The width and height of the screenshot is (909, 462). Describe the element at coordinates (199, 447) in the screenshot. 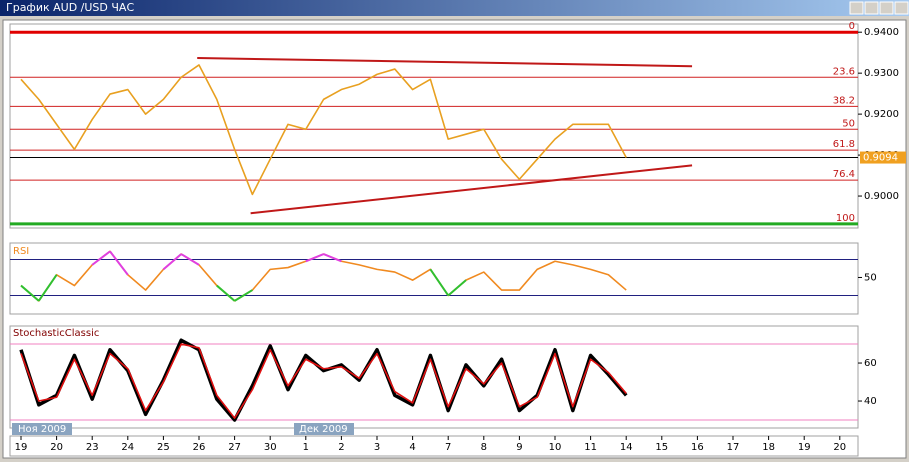

I see `x-tick-label: 26` at that location.